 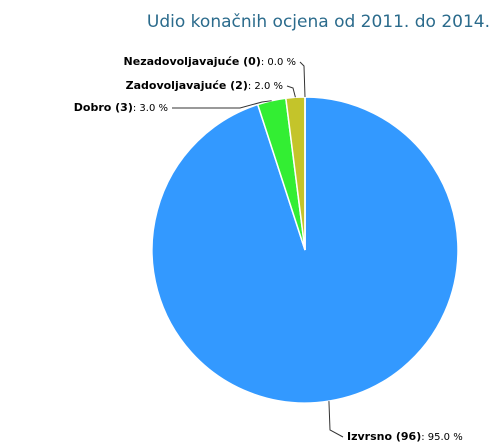 What do you see at coordinates (265, 86) in the screenshot?
I see `slice-value: : 2.0 %` at bounding box center [265, 86].